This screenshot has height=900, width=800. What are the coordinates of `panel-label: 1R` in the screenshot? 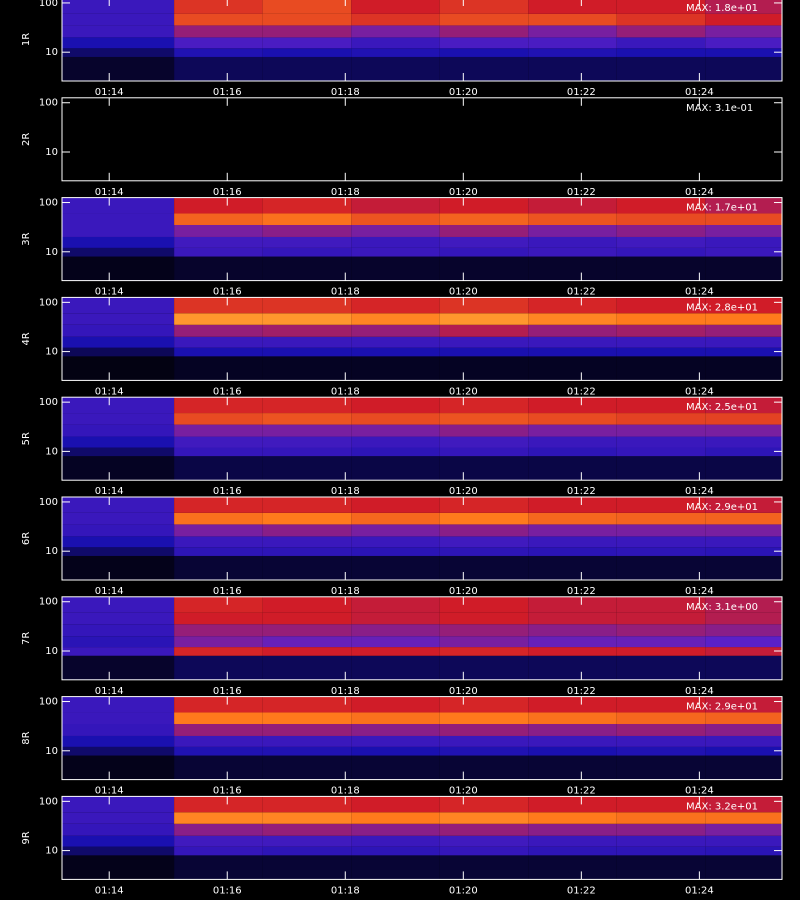 It's located at (26, 39).